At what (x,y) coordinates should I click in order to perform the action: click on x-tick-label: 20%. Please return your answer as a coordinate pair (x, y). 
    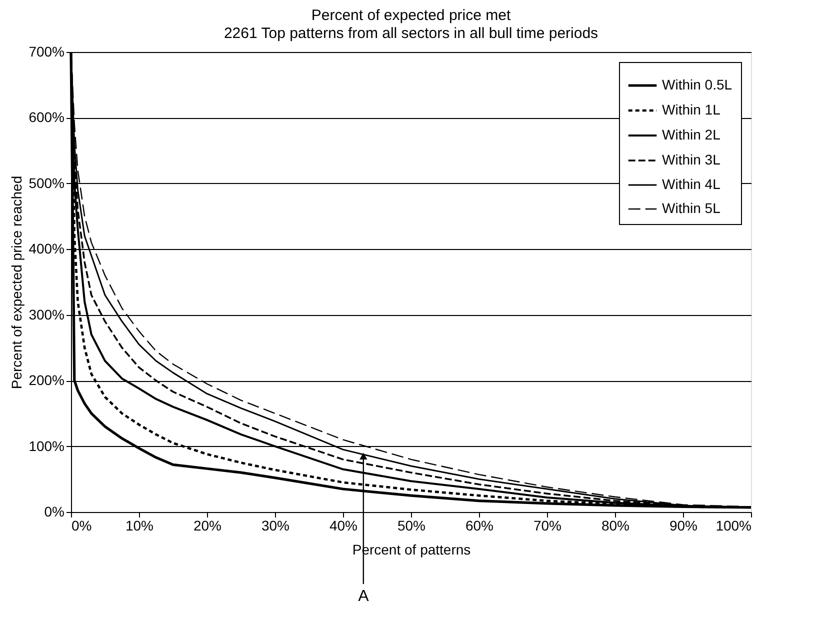
    Looking at the image, I should click on (207, 526).